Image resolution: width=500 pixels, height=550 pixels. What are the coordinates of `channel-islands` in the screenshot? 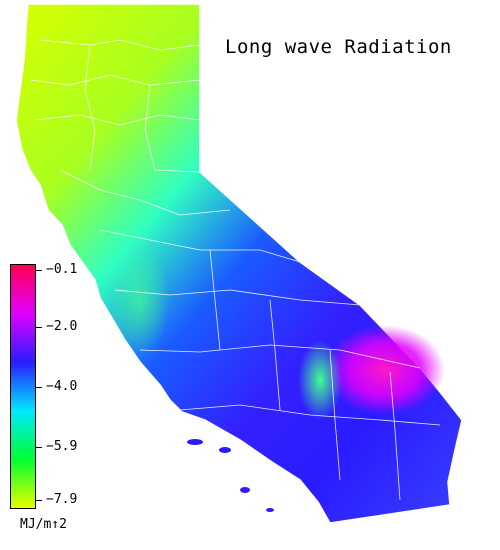 It's located at (230, 475).